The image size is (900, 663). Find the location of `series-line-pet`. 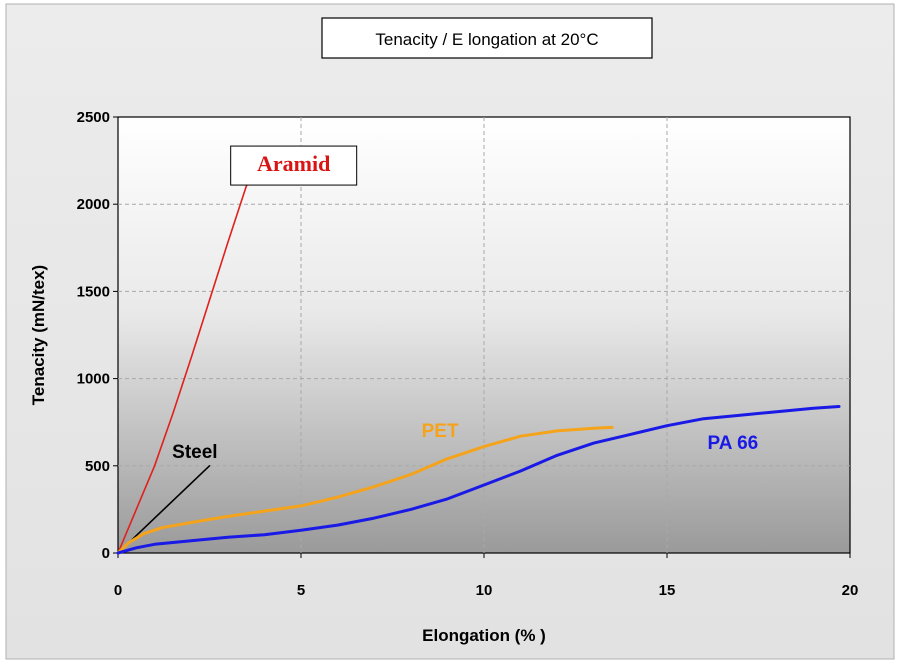

series-line-pet is located at coordinates (365, 490).